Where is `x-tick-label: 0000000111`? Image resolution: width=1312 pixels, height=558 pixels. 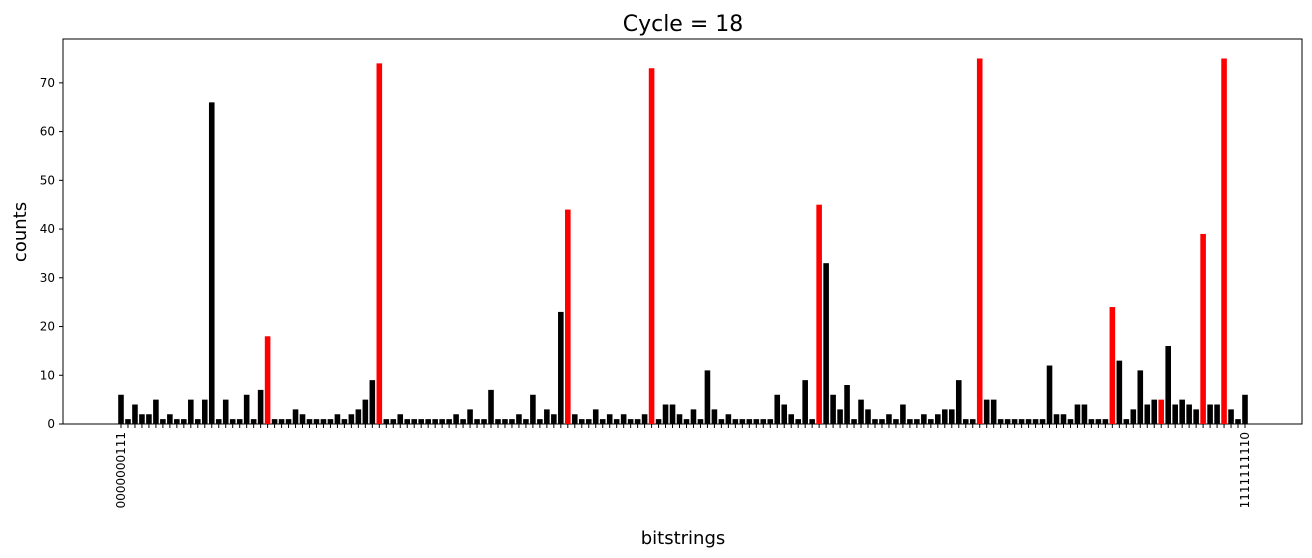 x-tick-label: 0000000111 is located at coordinates (121, 470).